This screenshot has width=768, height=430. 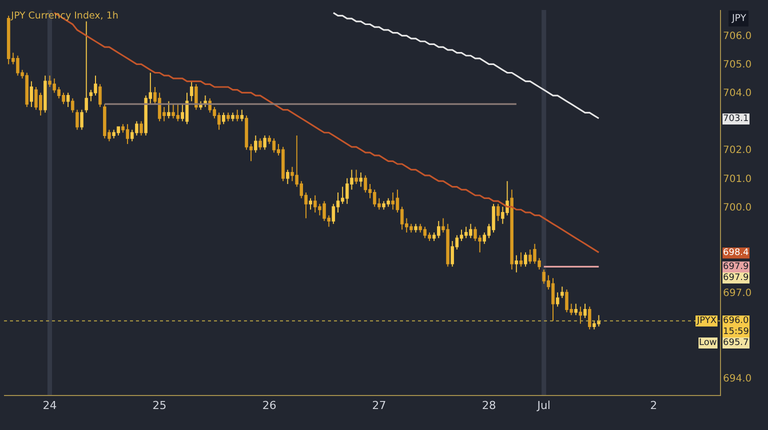 I want to click on y-tick-label: 694.0, so click(x=737, y=378).